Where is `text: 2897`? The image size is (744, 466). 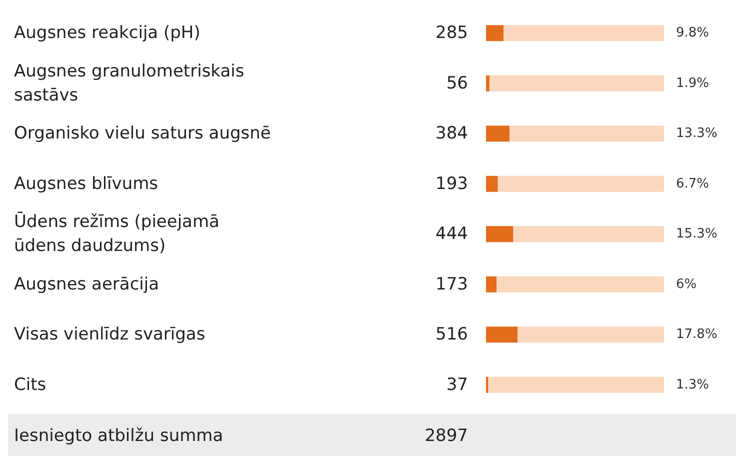
text: 2897 is located at coordinates (446, 436).